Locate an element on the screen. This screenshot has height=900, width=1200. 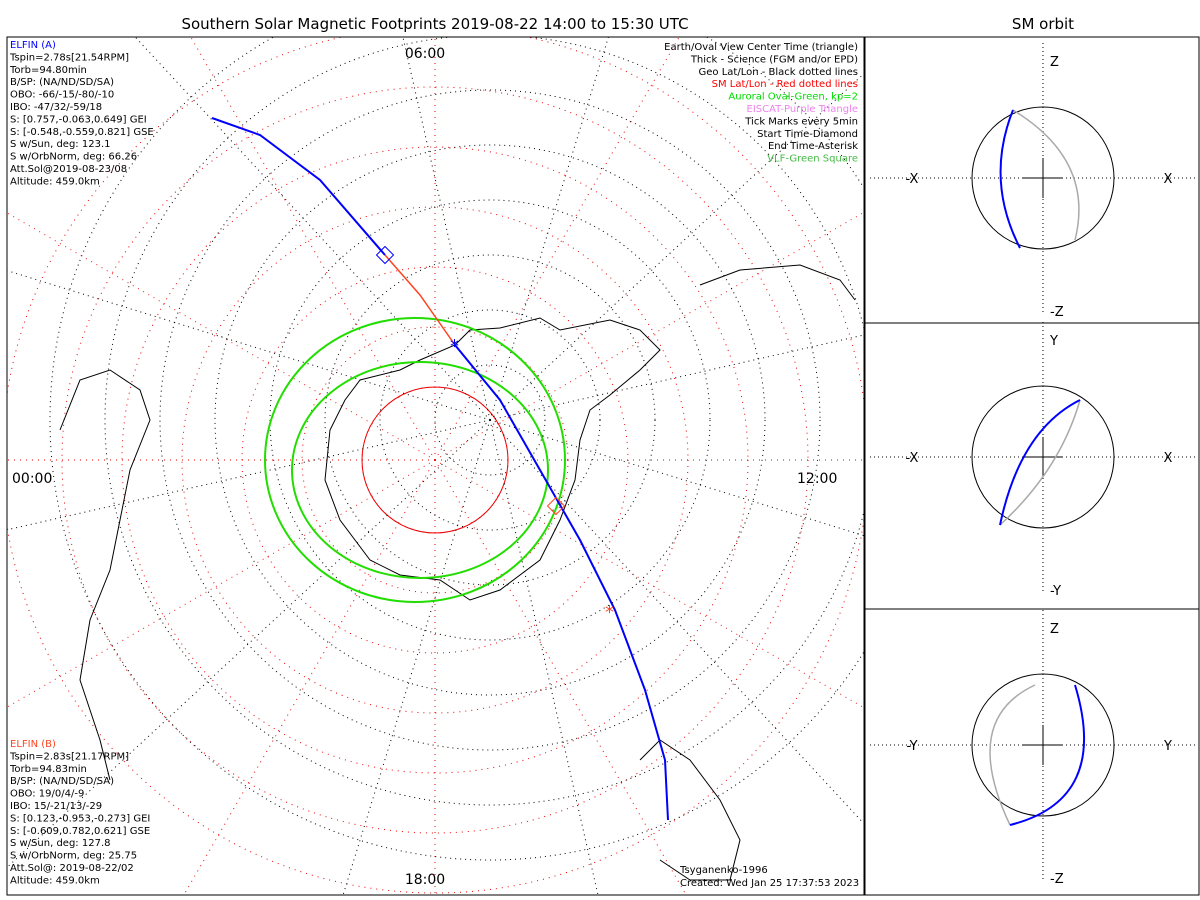
legend-entry: End Time-Asterisk is located at coordinates (813, 146).